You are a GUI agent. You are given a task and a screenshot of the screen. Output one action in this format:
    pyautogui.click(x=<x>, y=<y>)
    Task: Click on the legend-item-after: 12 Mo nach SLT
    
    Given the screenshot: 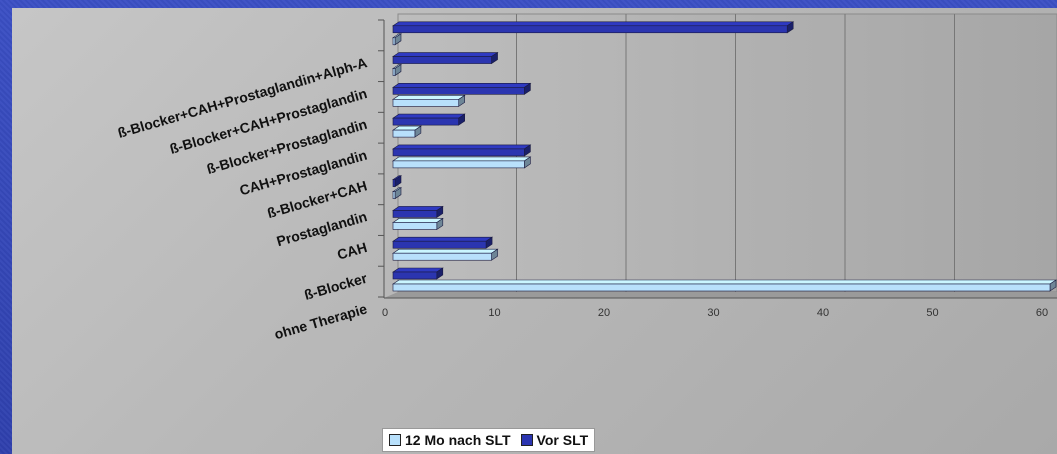 What is the action you would take?
    pyautogui.click(x=450, y=440)
    